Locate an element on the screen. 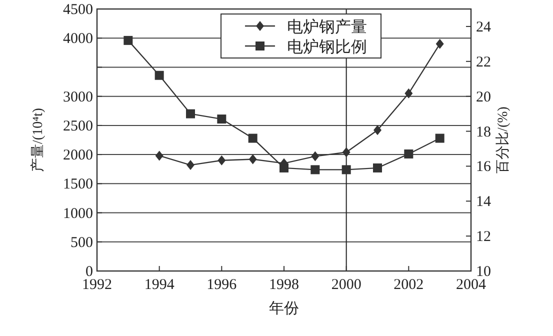  x-tick-label: 1998 is located at coordinates (284, 285).